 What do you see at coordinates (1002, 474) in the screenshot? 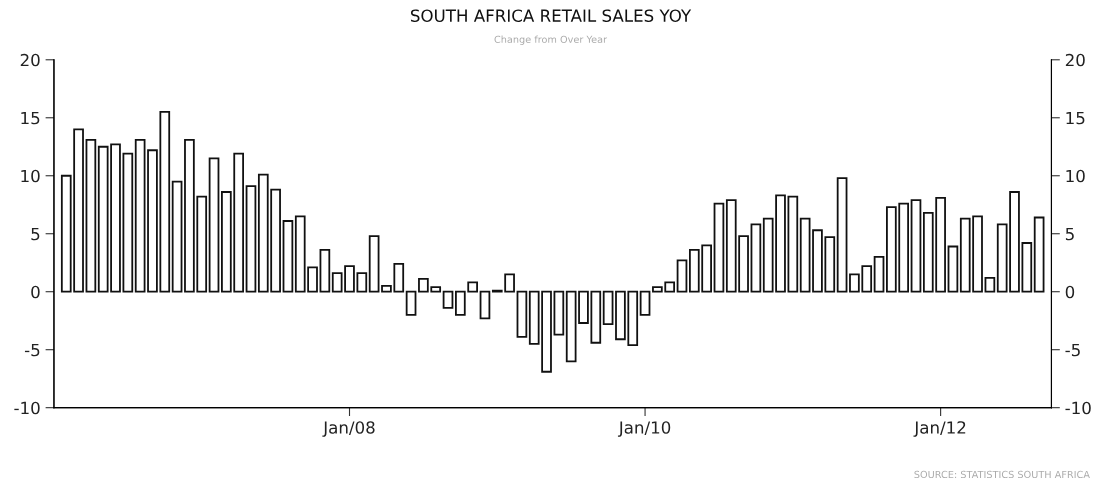
I see `source-note: SOURCE: STATISTICS SOUTH AFRICA` at bounding box center [1002, 474].